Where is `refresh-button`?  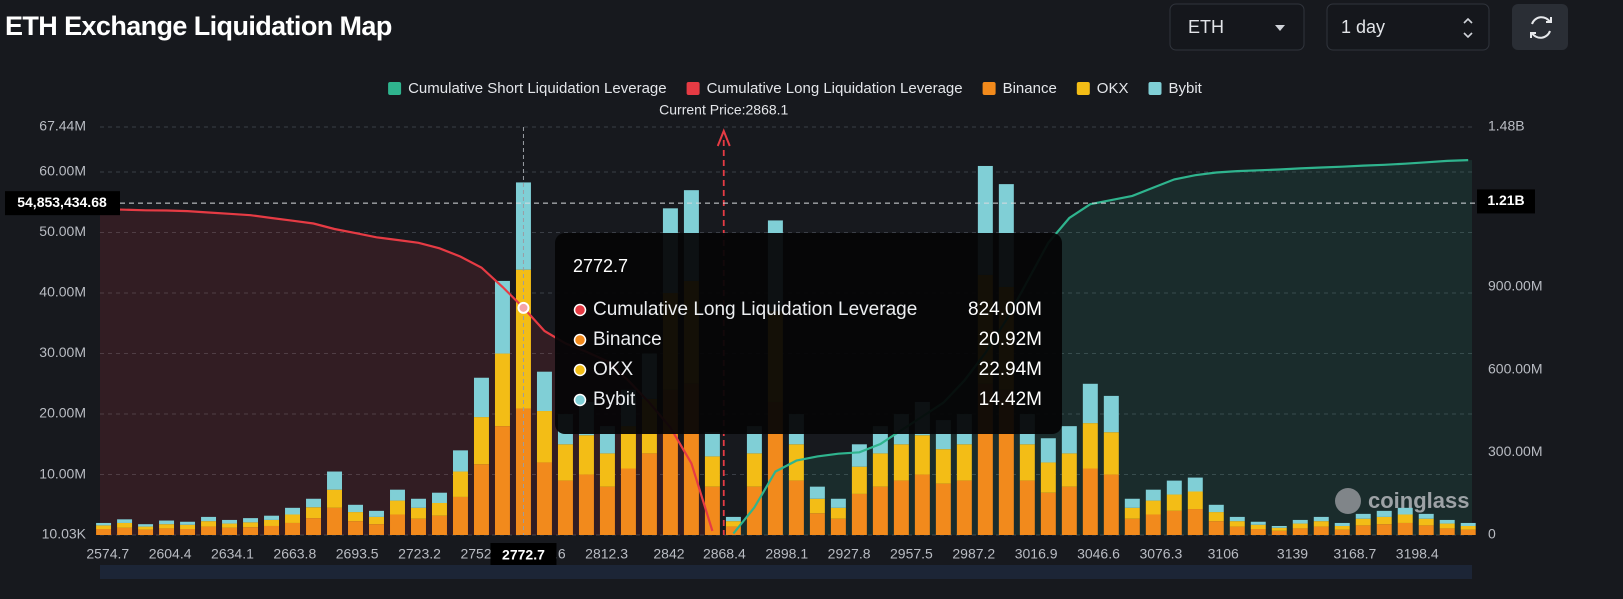
refresh-button is located at coordinates (1540, 27).